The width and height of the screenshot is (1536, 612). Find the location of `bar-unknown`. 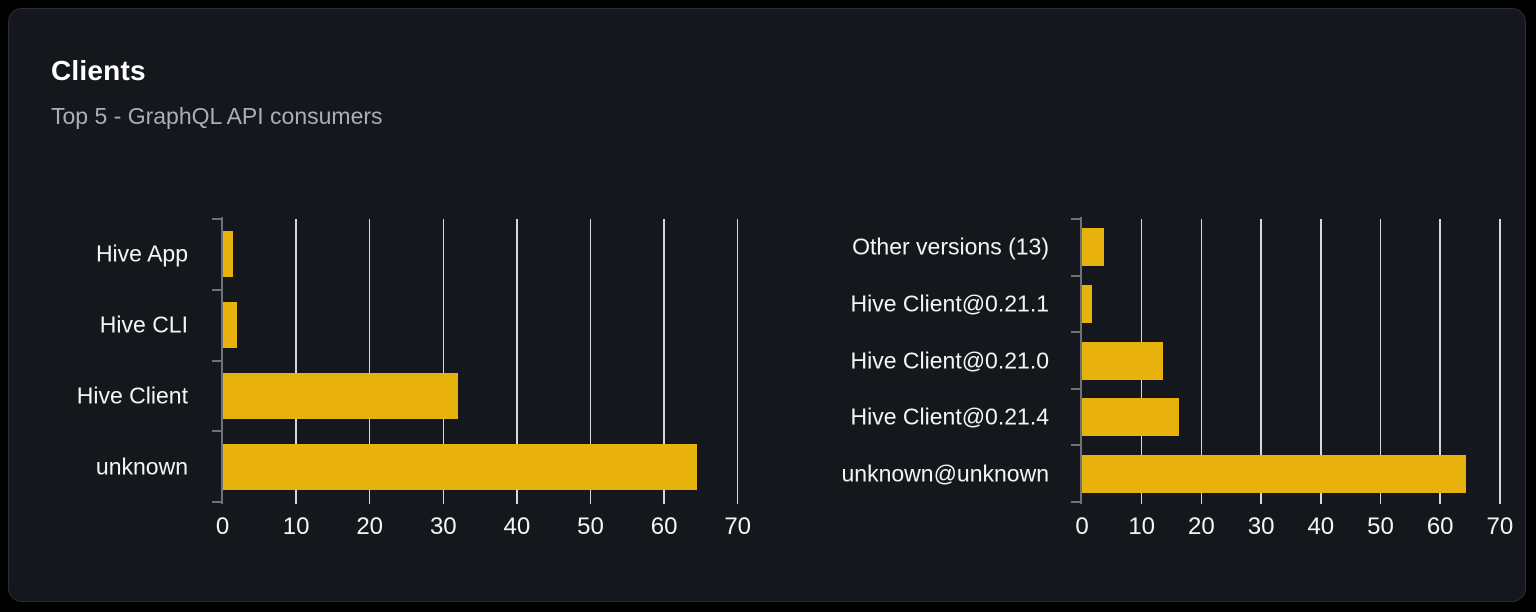

bar-unknown is located at coordinates (460, 466).